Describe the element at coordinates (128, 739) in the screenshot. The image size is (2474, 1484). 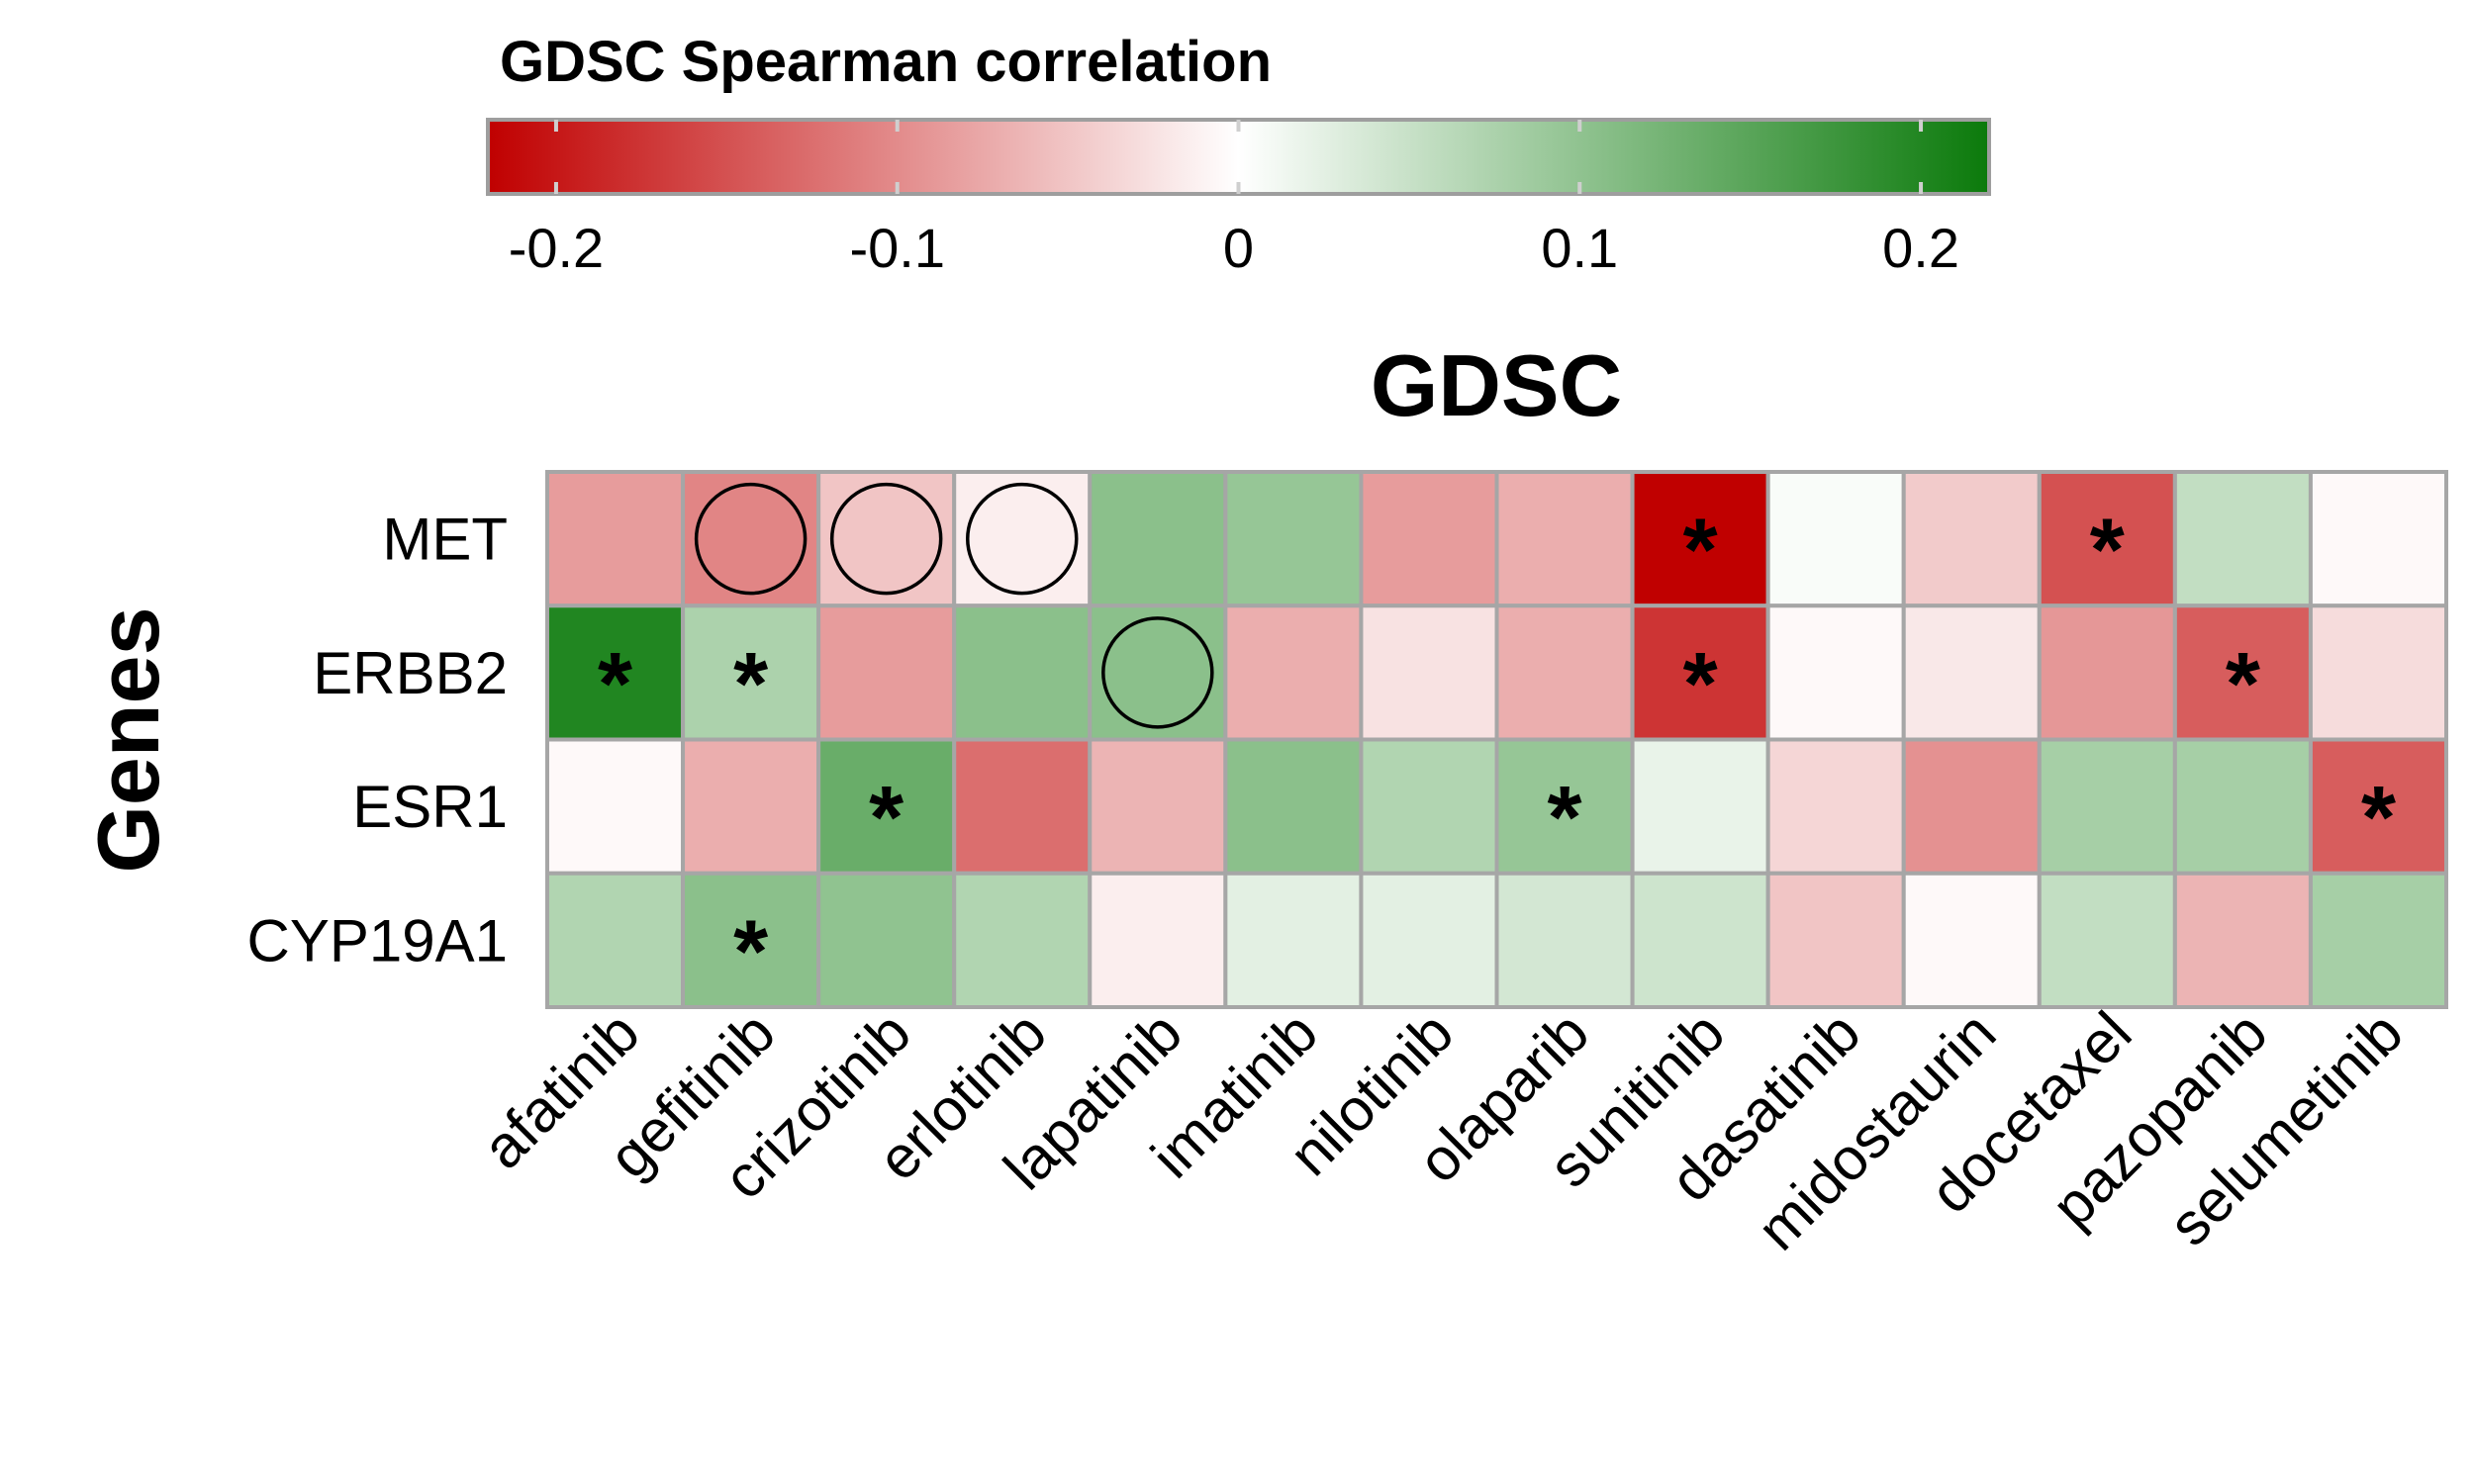
I see `y-axis-label: Genes` at that location.